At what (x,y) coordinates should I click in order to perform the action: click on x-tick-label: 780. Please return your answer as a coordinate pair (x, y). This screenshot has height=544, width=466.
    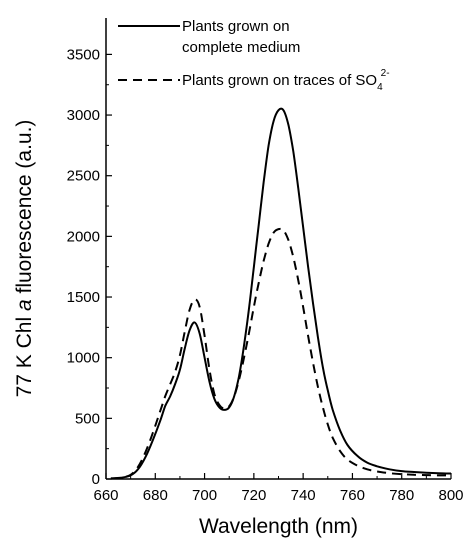
    Looking at the image, I should click on (401, 495).